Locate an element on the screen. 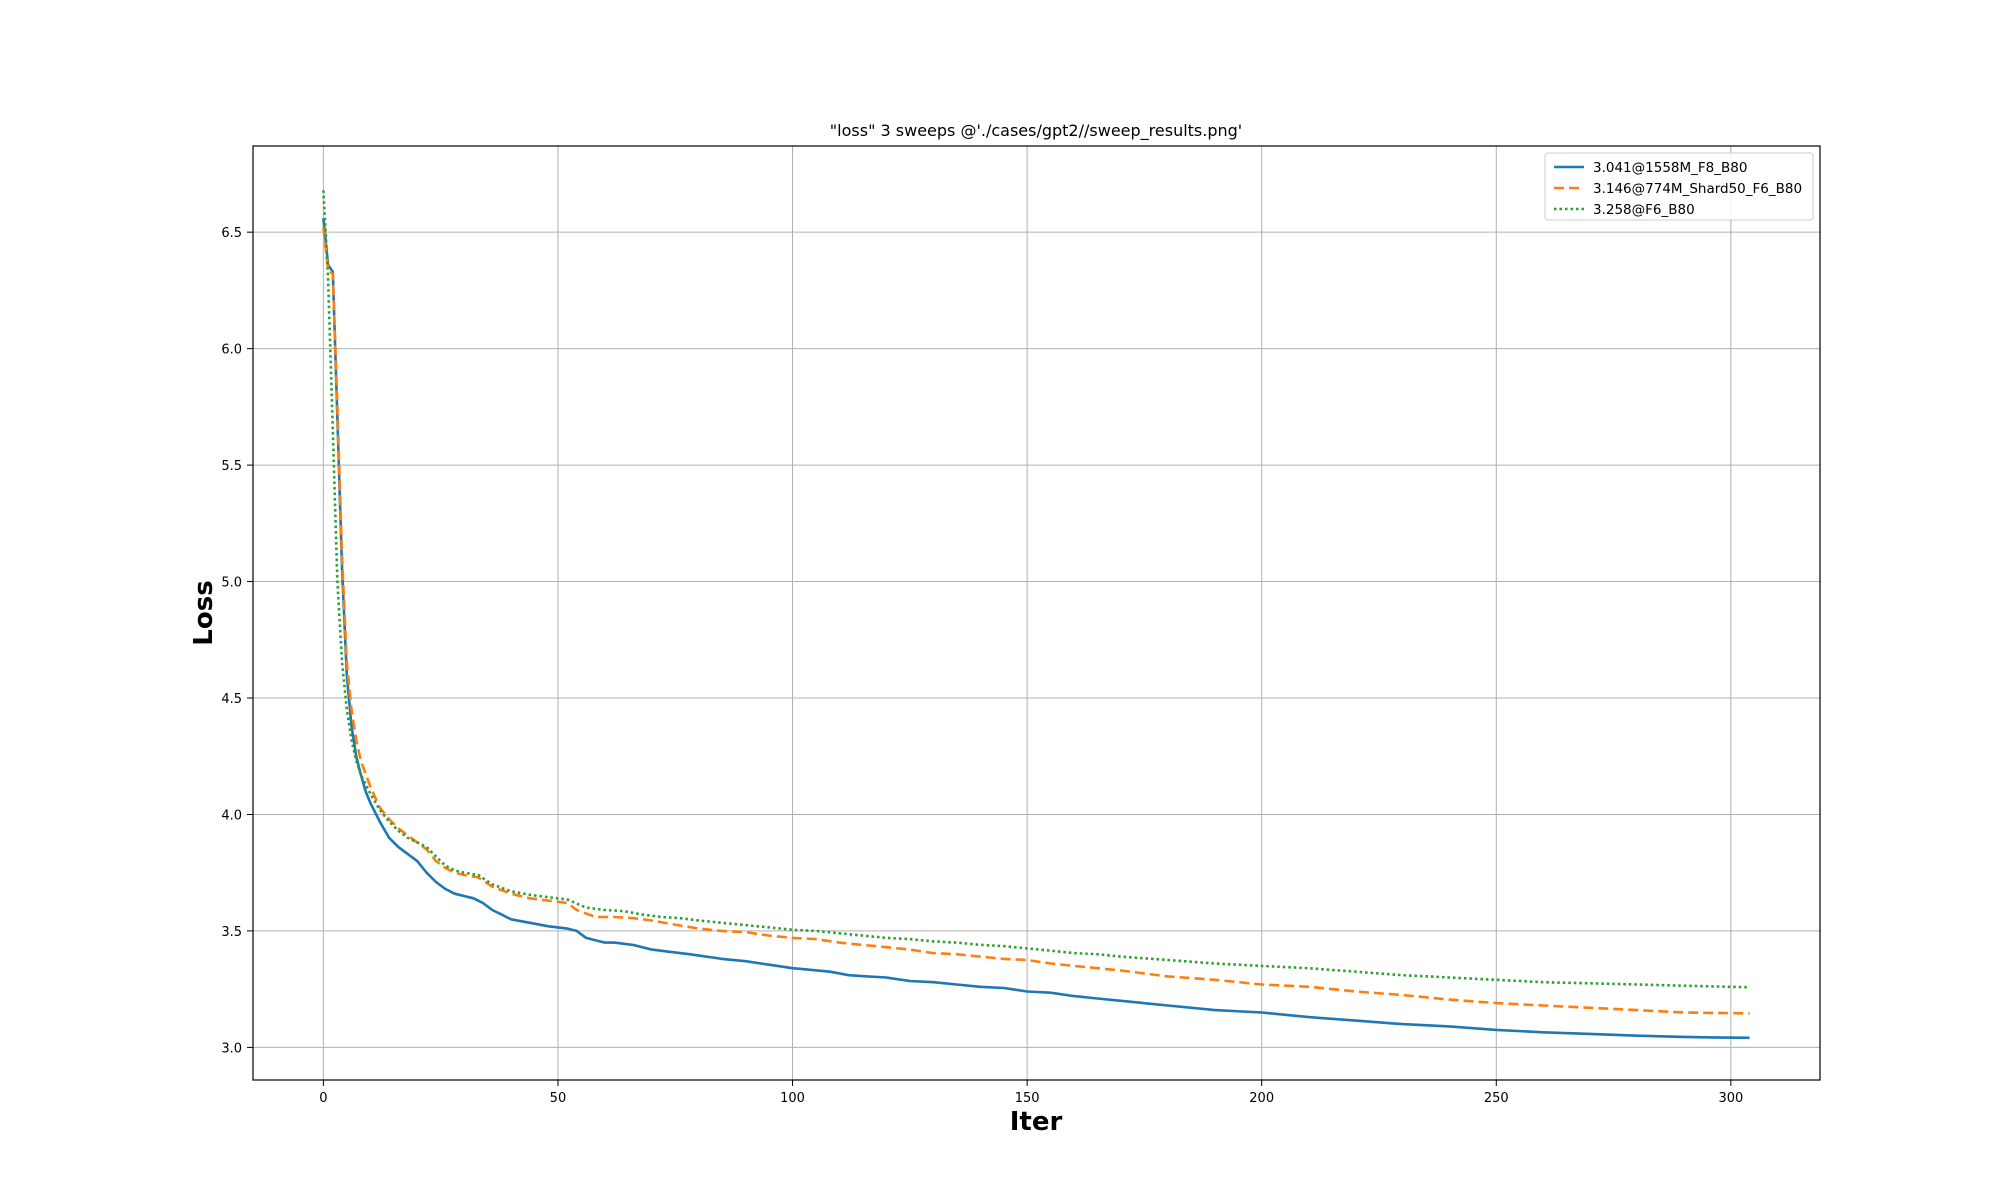 The height and width of the screenshot is (1200, 2000). y-tick-label: 3.5 is located at coordinates (231, 932).